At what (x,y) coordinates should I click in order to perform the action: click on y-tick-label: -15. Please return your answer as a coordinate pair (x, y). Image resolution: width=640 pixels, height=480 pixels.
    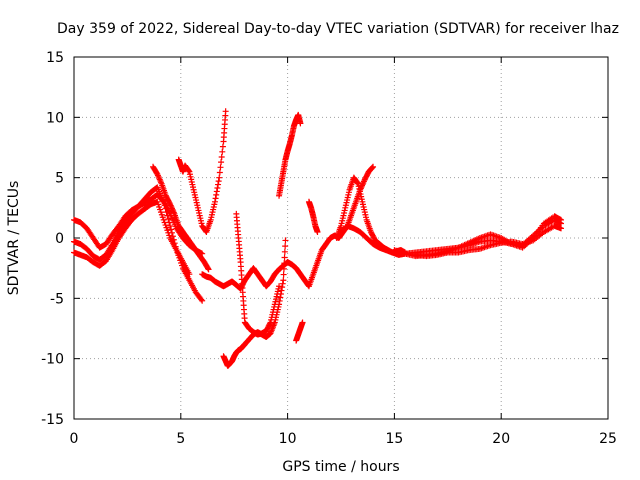
    Looking at the image, I should click on (52, 420).